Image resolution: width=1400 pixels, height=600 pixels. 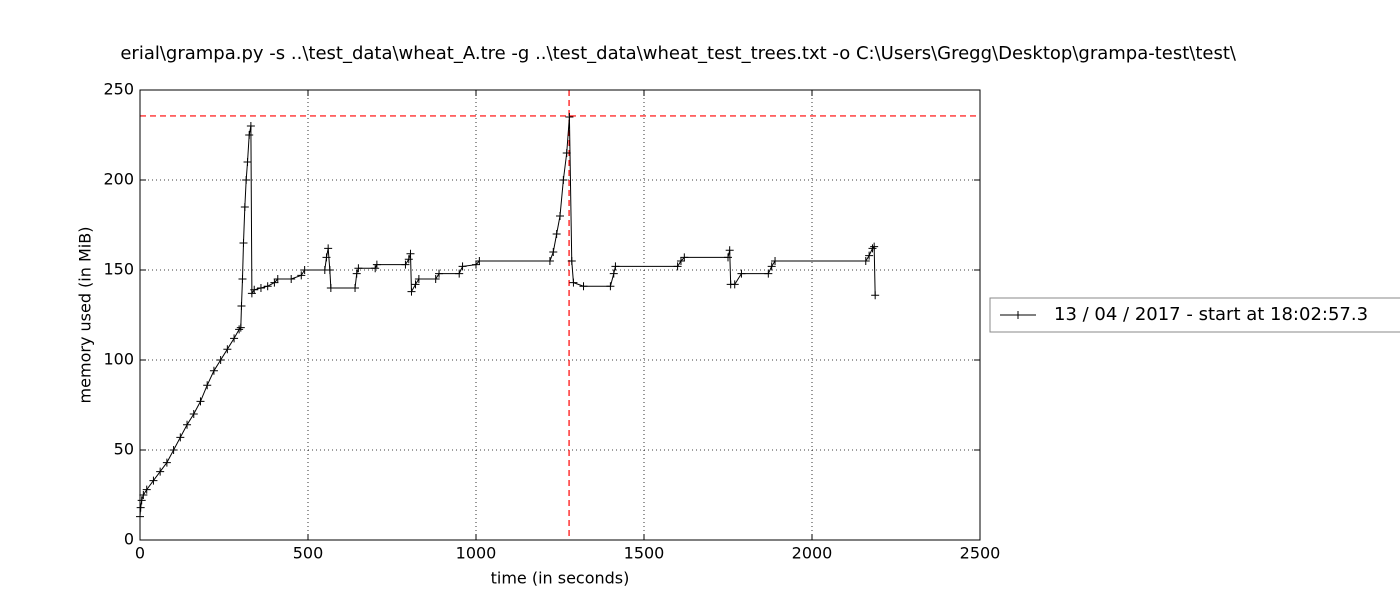 What do you see at coordinates (476, 553) in the screenshot?
I see `x-tick-label: 1000` at bounding box center [476, 553].